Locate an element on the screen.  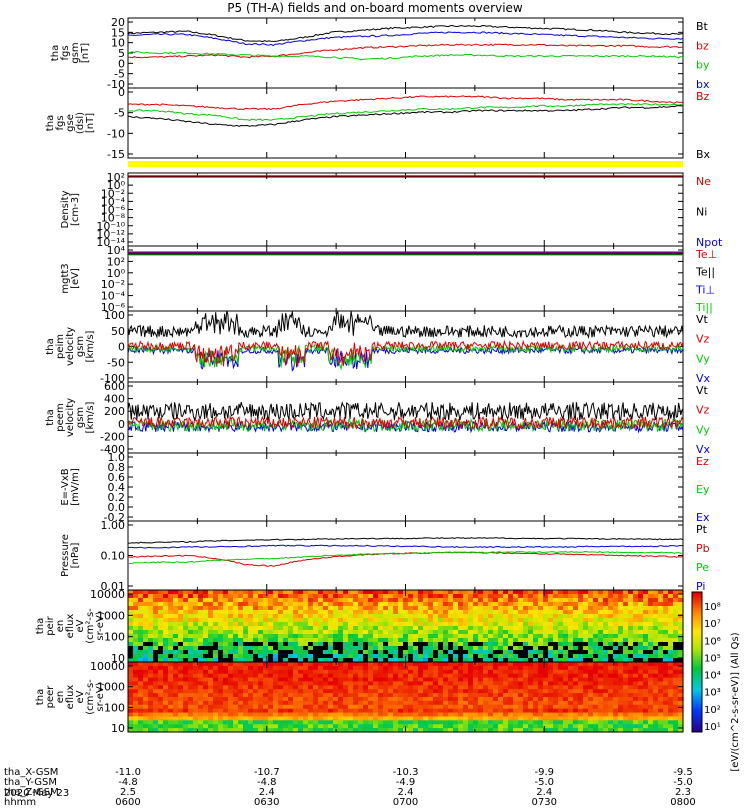
legend-label: Ey is located at coordinates (703, 489).